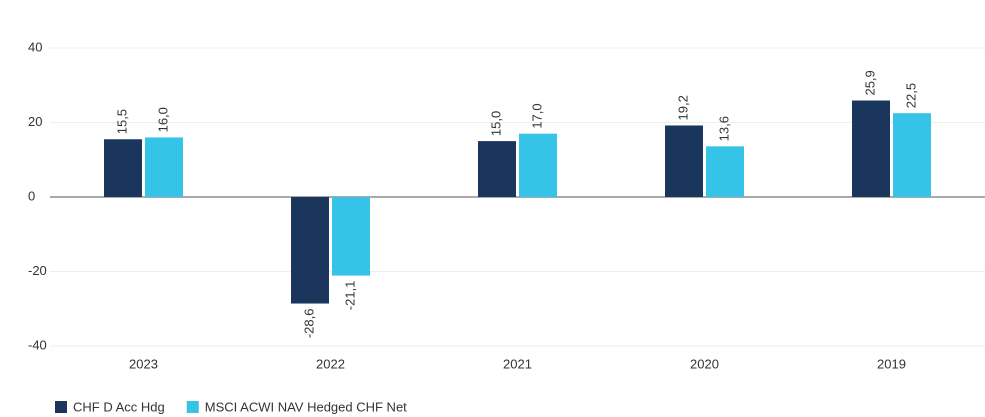 The image size is (985, 417). Describe the element at coordinates (143, 363) in the screenshot. I see `x-tick-label: 2023` at that location.